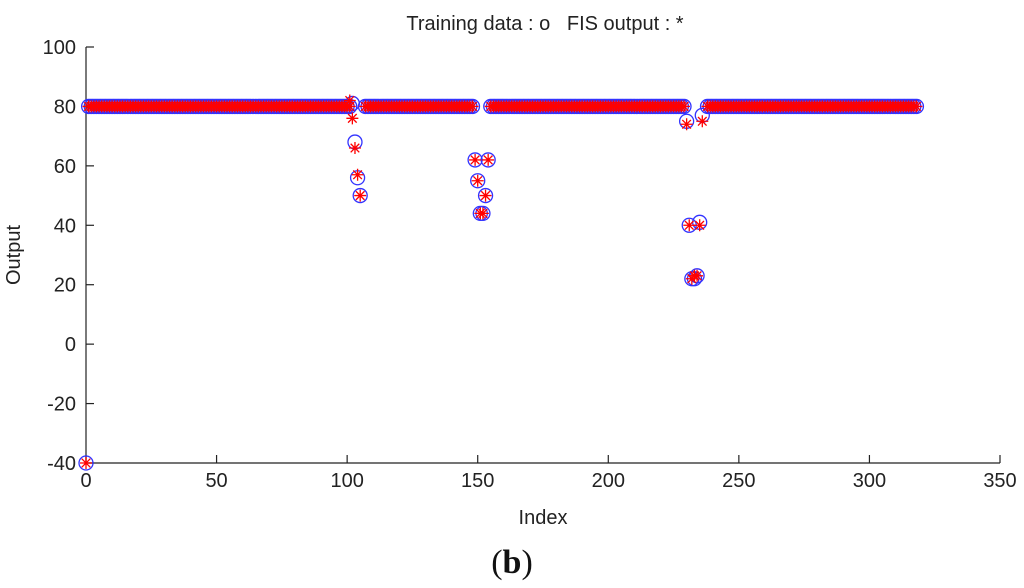 Image resolution: width=1024 pixels, height=588 pixels. Describe the element at coordinates (85, 481) in the screenshot. I see `x-tick-label: 0` at that location.